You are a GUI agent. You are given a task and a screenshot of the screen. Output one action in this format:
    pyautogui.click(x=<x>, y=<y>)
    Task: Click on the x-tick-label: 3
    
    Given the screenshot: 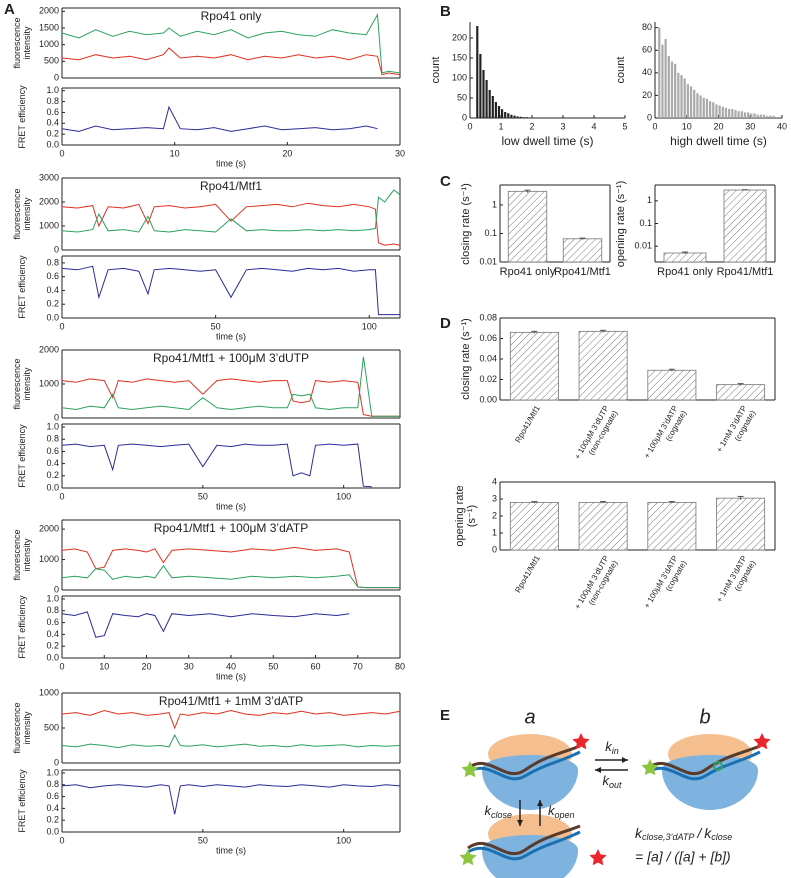 What is the action you would take?
    pyautogui.click(x=562, y=126)
    